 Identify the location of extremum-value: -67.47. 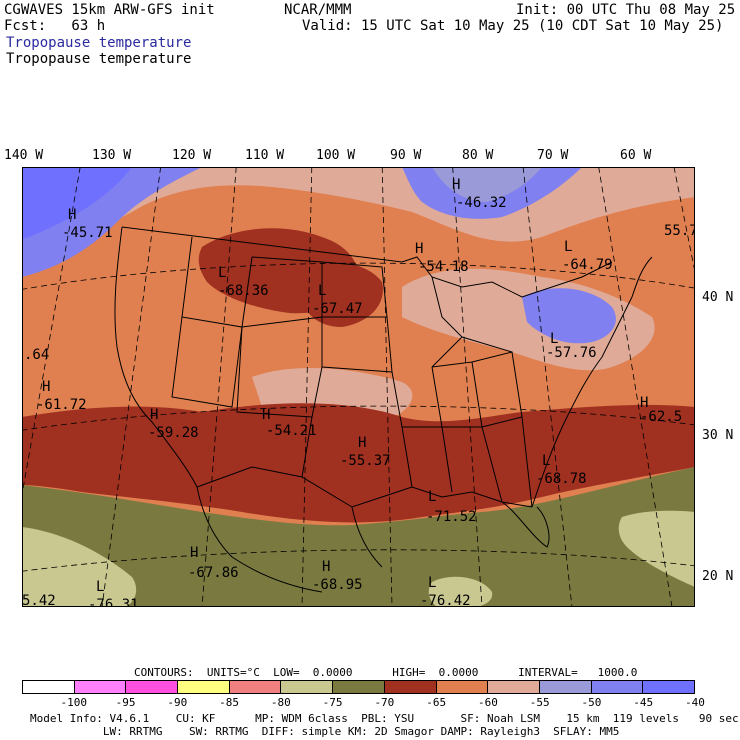
(337, 309).